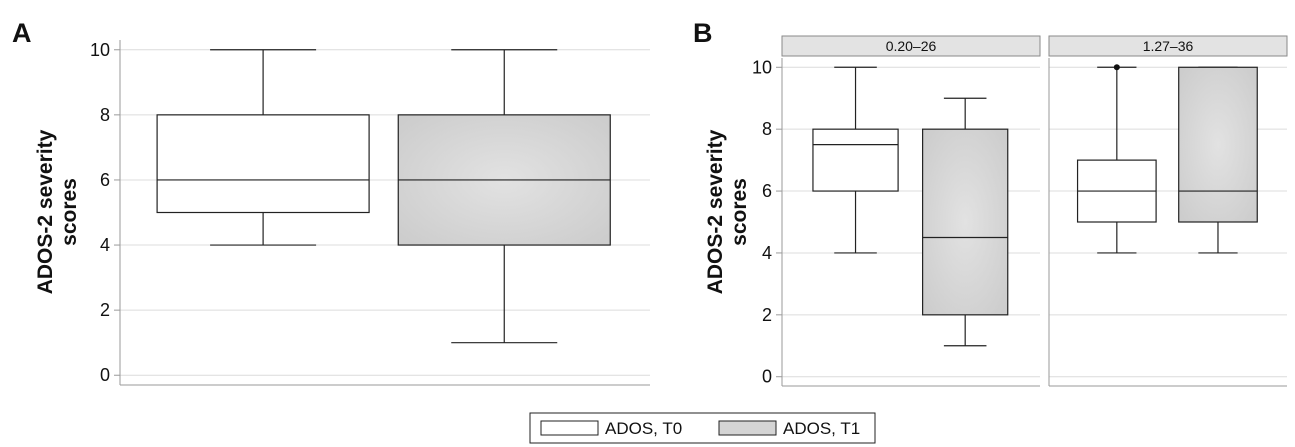 This screenshot has width=1295, height=447. Describe the element at coordinates (747, 428) in the screenshot. I see `legend-swatch-t1` at that location.